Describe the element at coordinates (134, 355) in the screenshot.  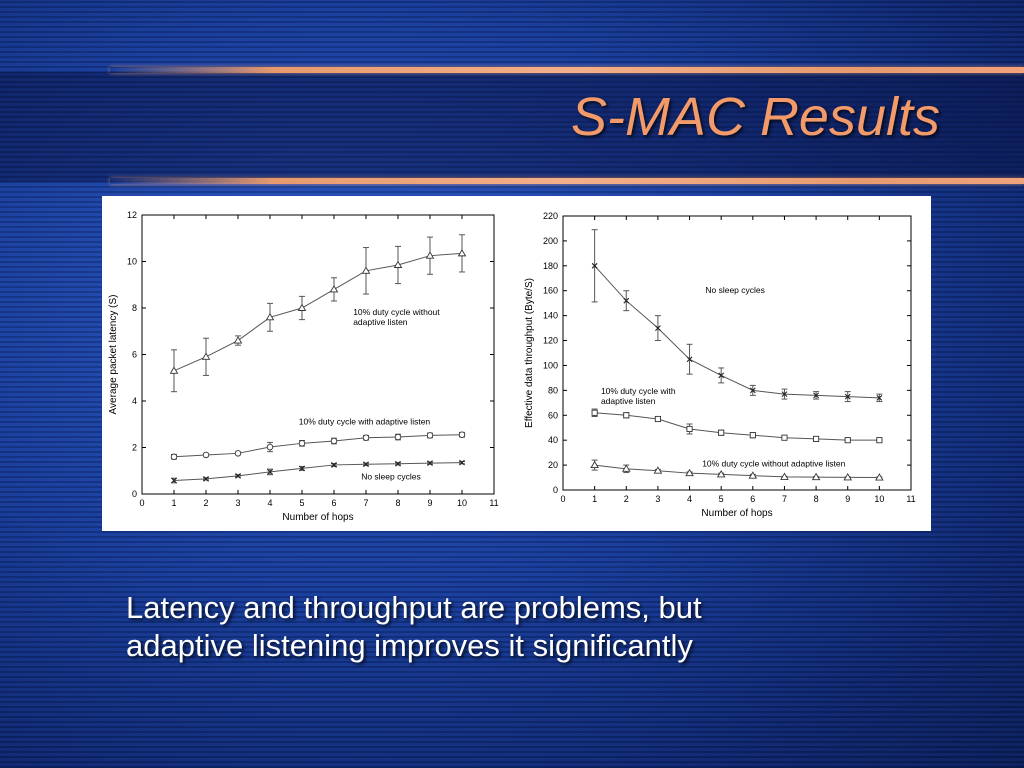
I see `y-tick-label: 6` at that location.